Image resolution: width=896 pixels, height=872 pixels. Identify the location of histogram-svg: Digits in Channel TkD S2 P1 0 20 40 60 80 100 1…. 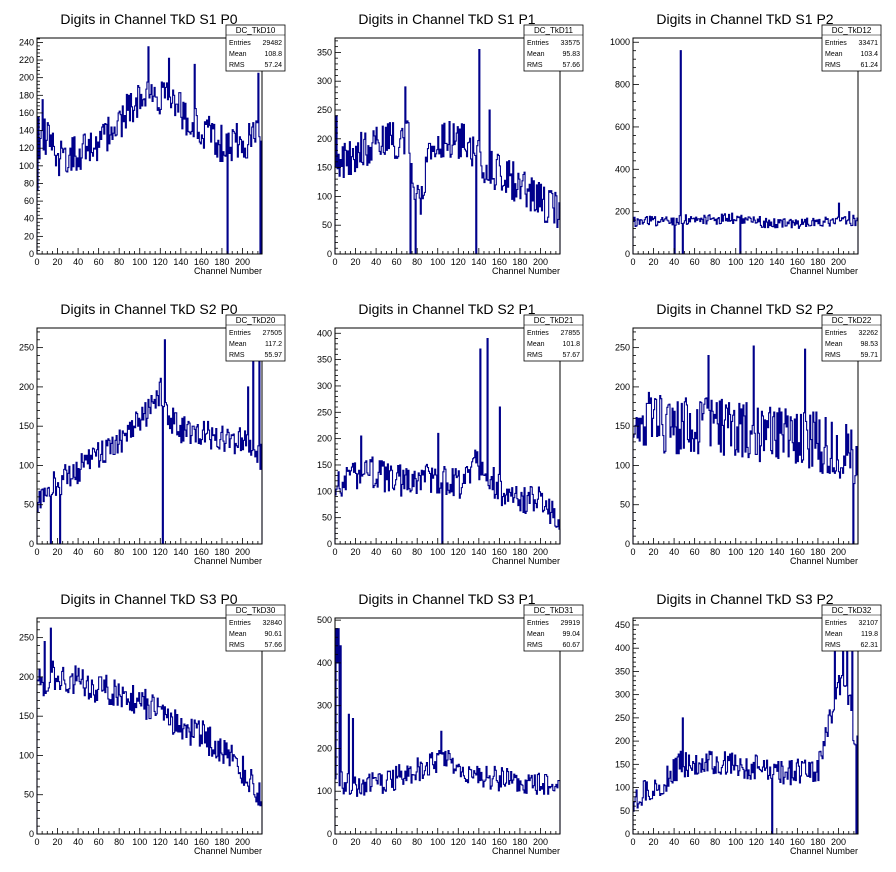
(450, 433).